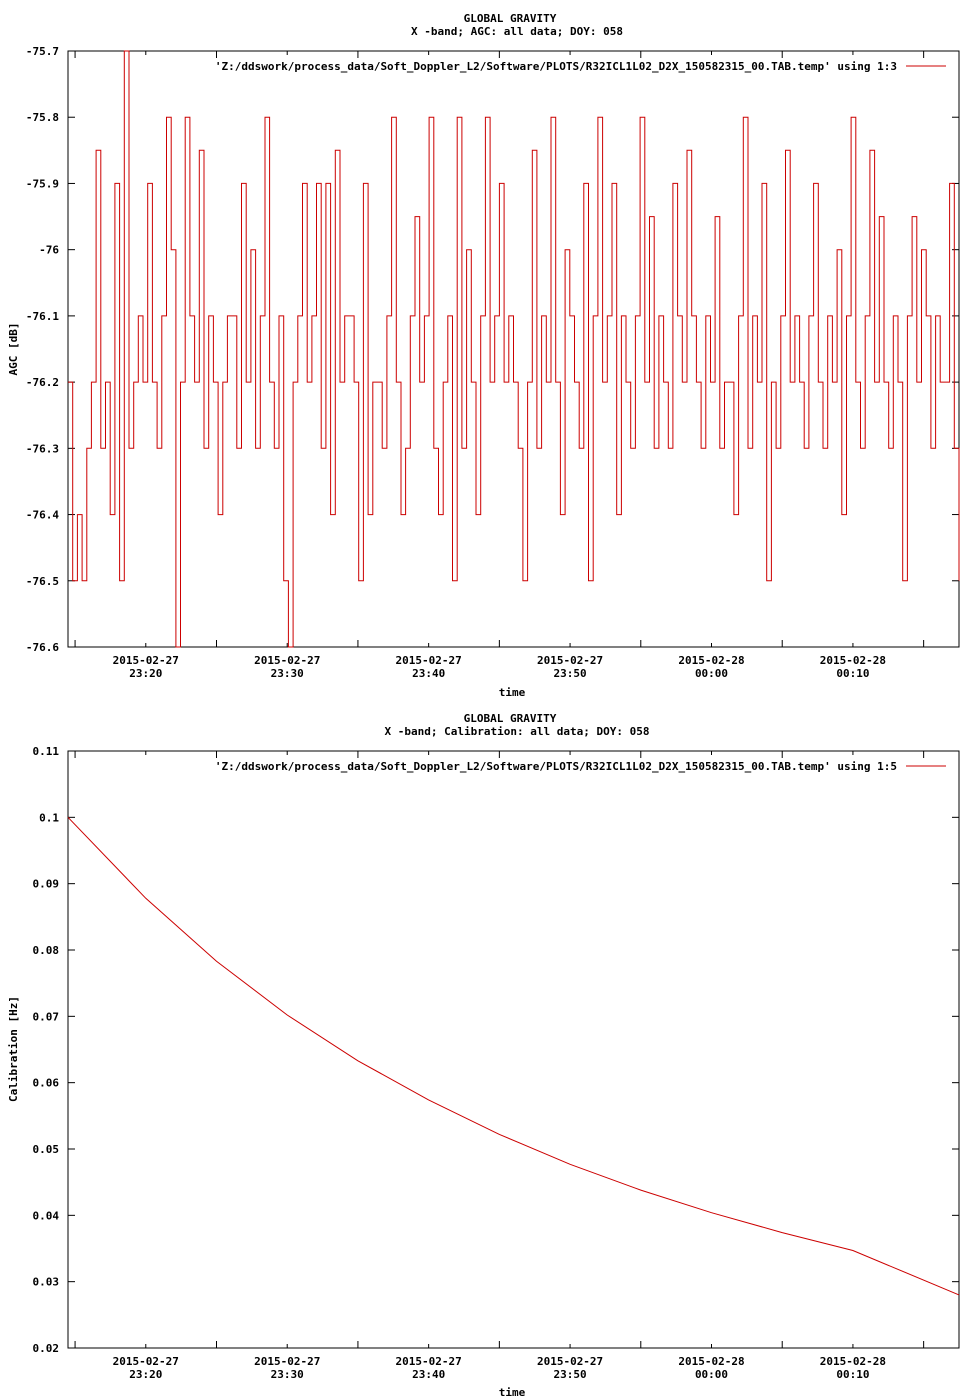 Image resolution: width=980 pixels, height=1400 pixels. Describe the element at coordinates (46, 1348) in the screenshot. I see `calibration-ytick-label: 0.02` at that location.